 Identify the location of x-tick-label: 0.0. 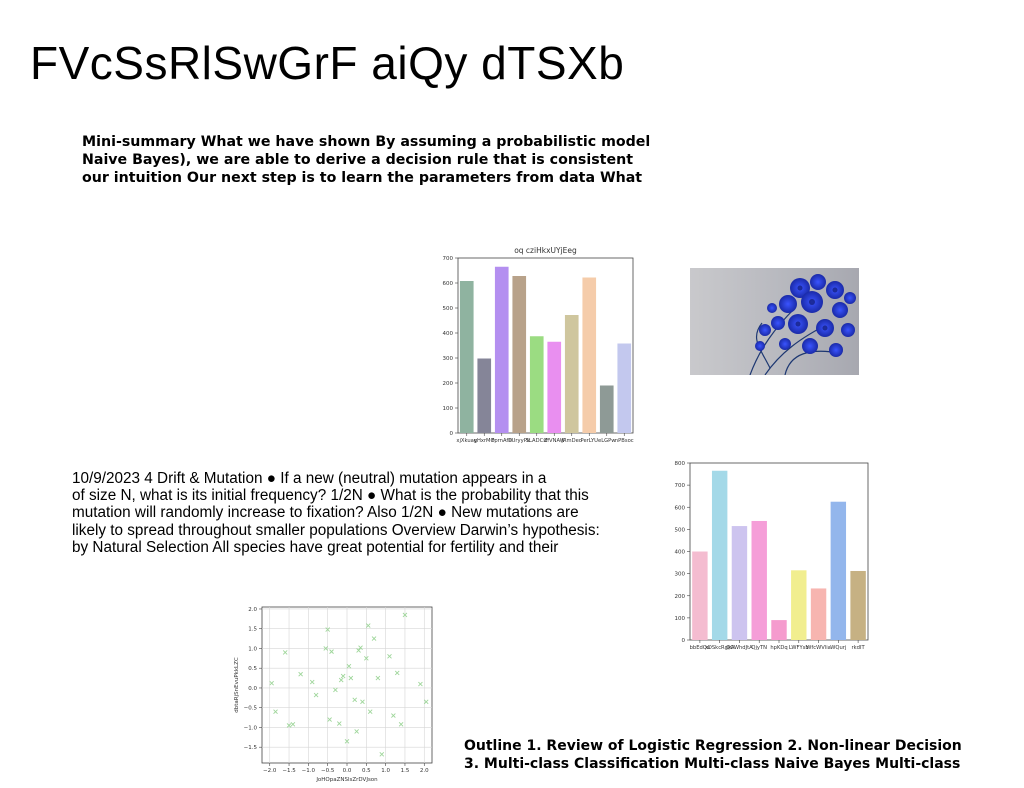
(347, 771).